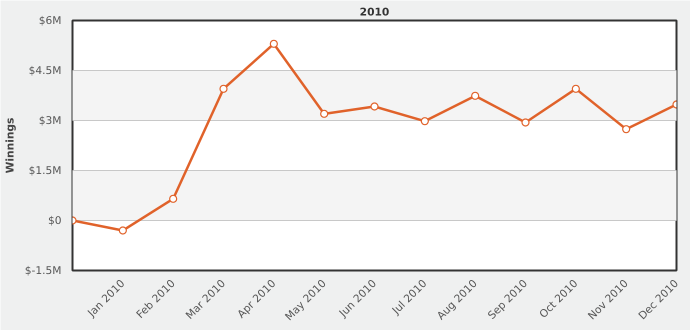 This screenshot has width=690, height=330. Describe the element at coordinates (375, 12) in the screenshot. I see `chart-title: 2010` at that location.